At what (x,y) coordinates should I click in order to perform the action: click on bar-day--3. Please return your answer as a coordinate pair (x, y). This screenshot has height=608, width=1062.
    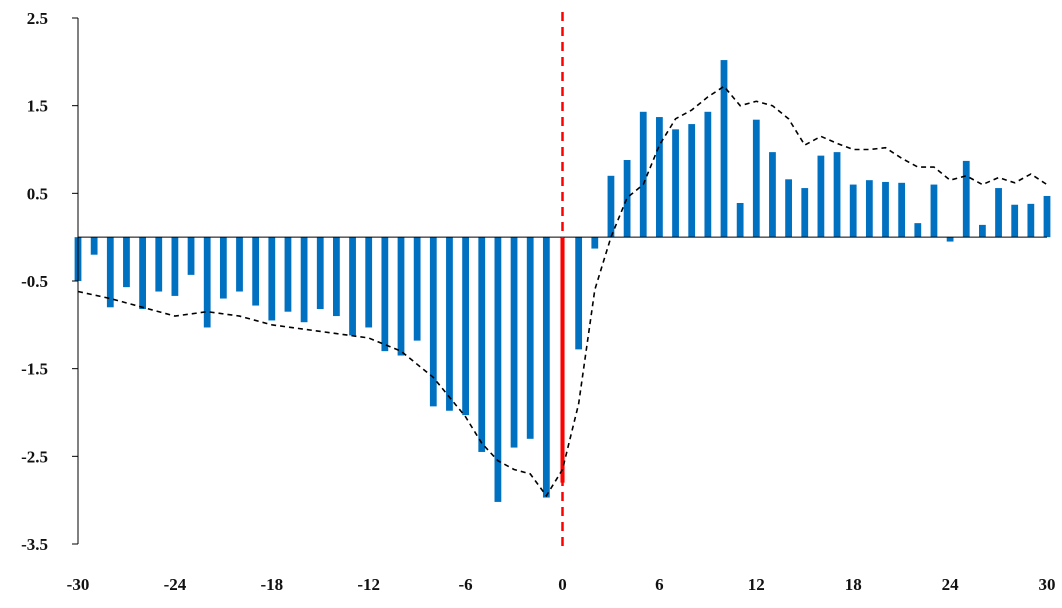
    Looking at the image, I should click on (514, 342).